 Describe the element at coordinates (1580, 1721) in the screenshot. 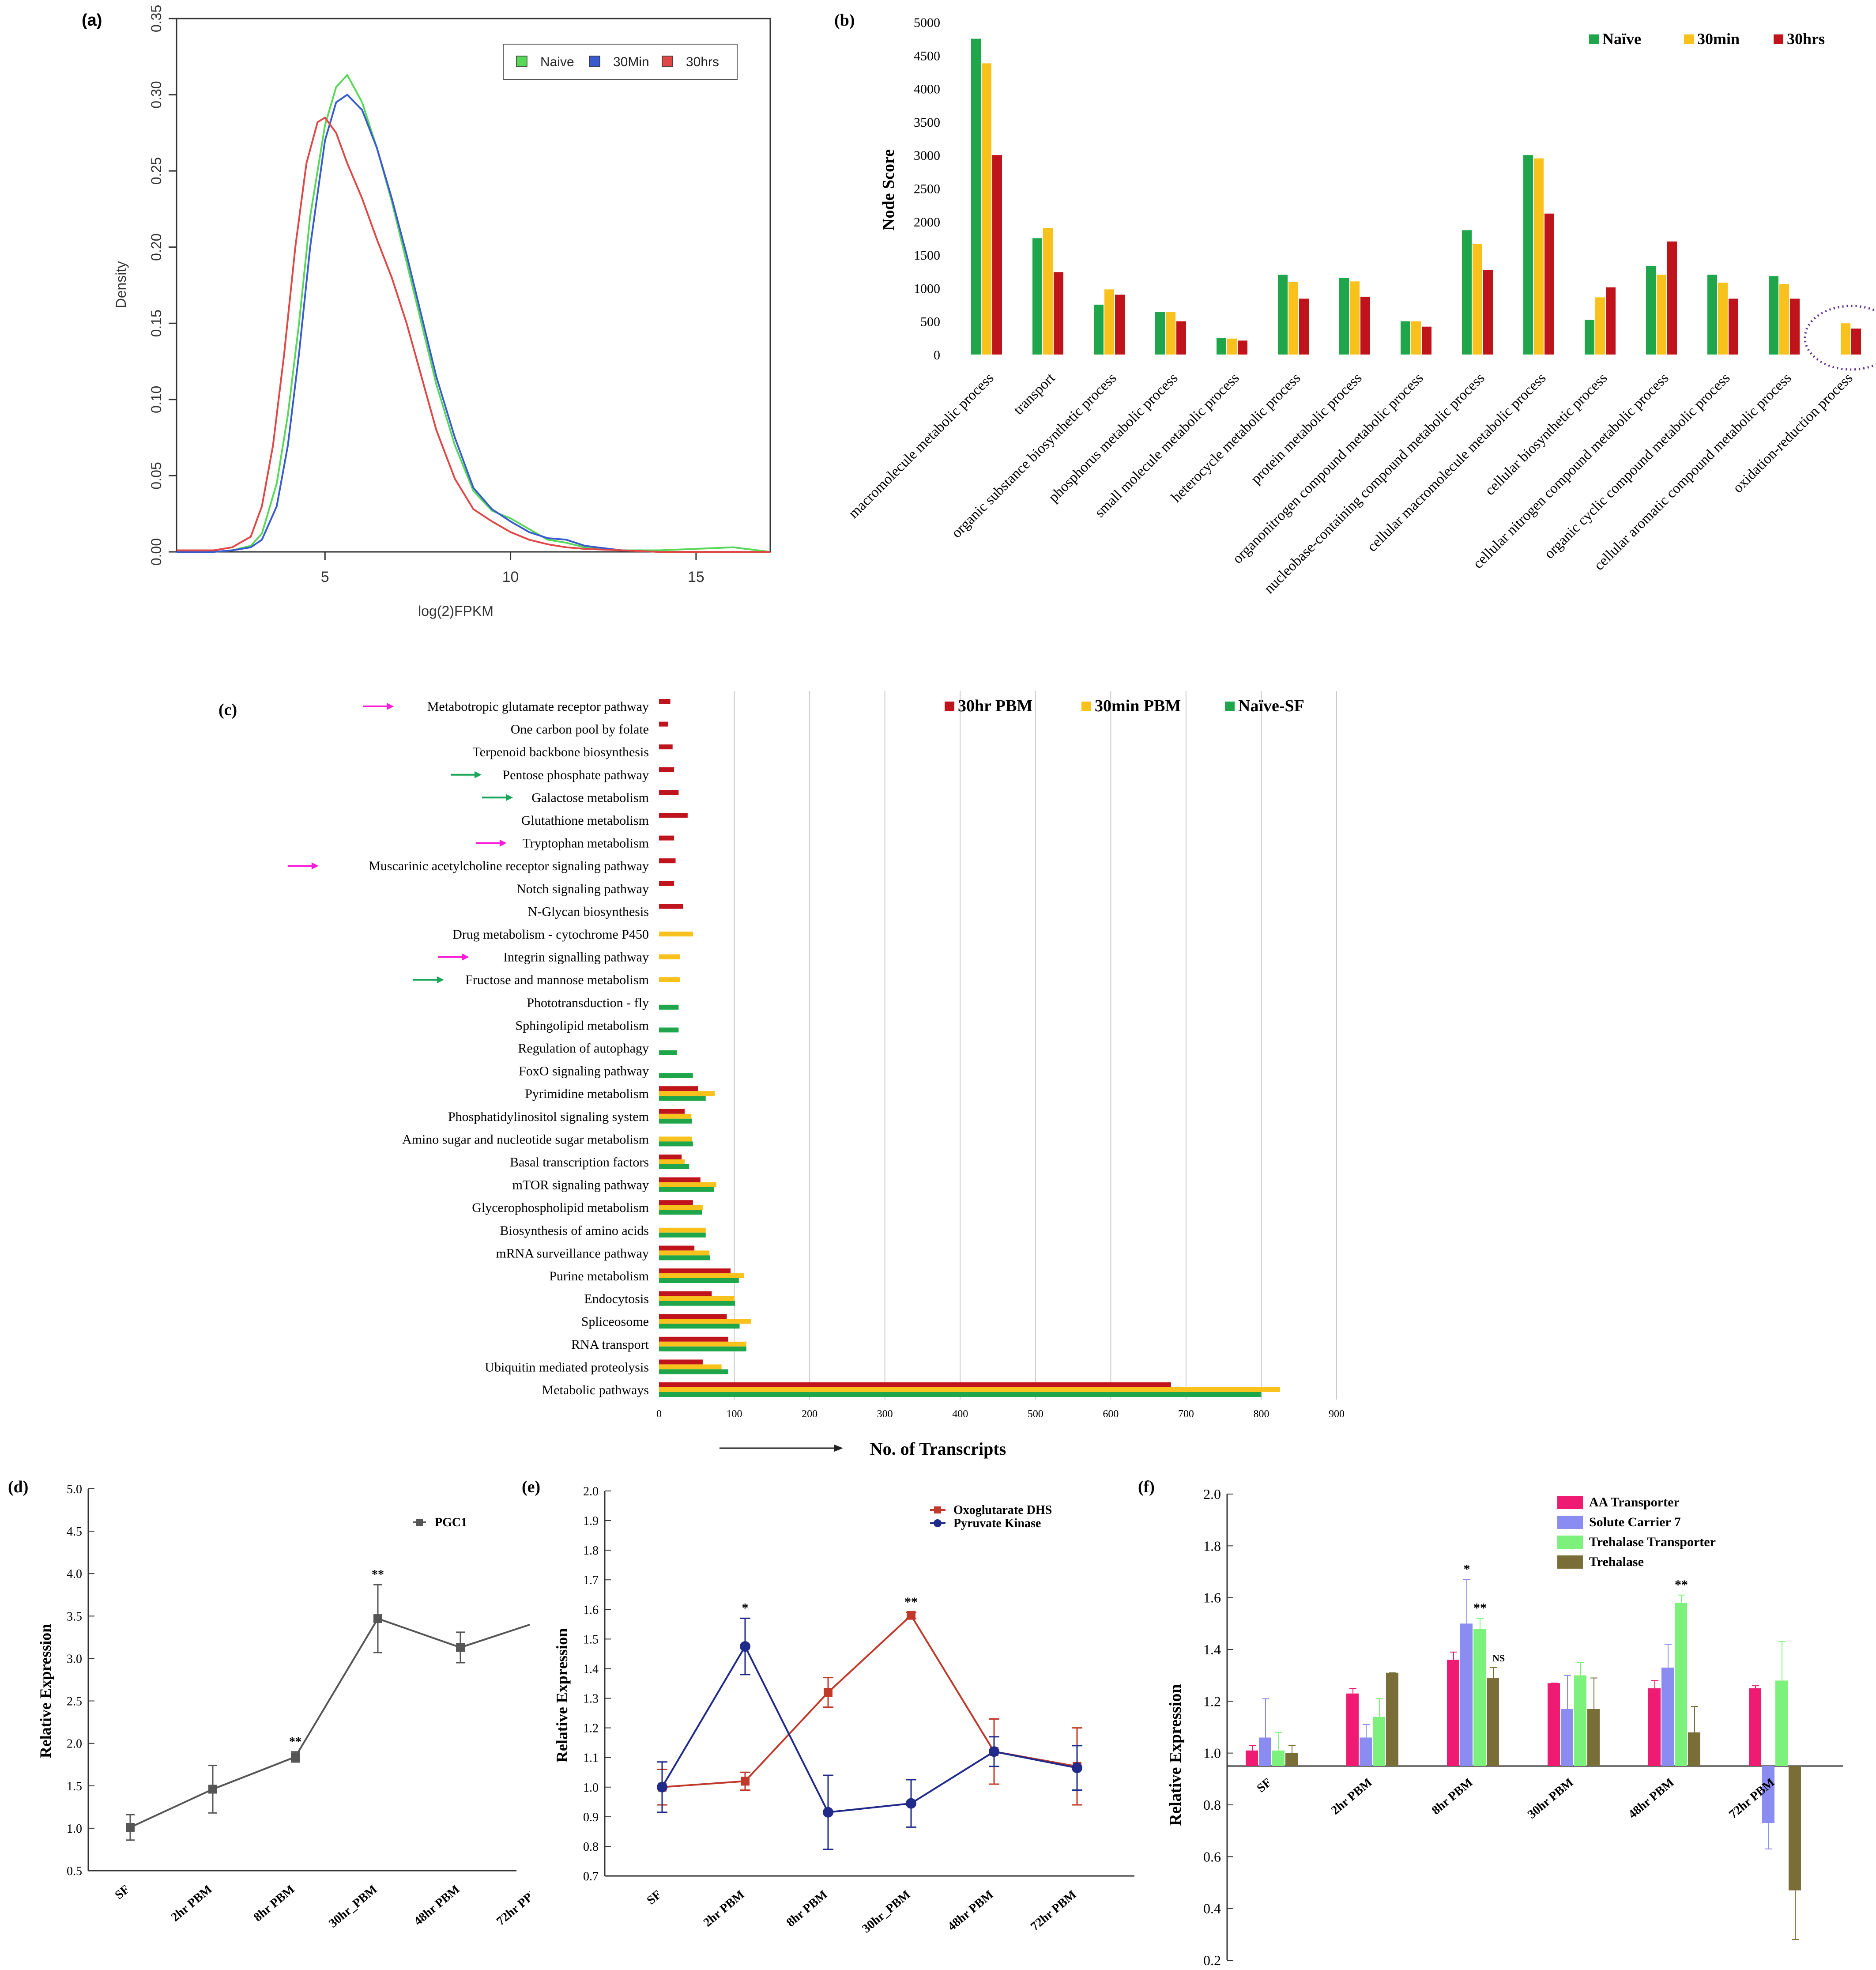

I see `bar-trehalase-transporter-30hr-pbm` at that location.